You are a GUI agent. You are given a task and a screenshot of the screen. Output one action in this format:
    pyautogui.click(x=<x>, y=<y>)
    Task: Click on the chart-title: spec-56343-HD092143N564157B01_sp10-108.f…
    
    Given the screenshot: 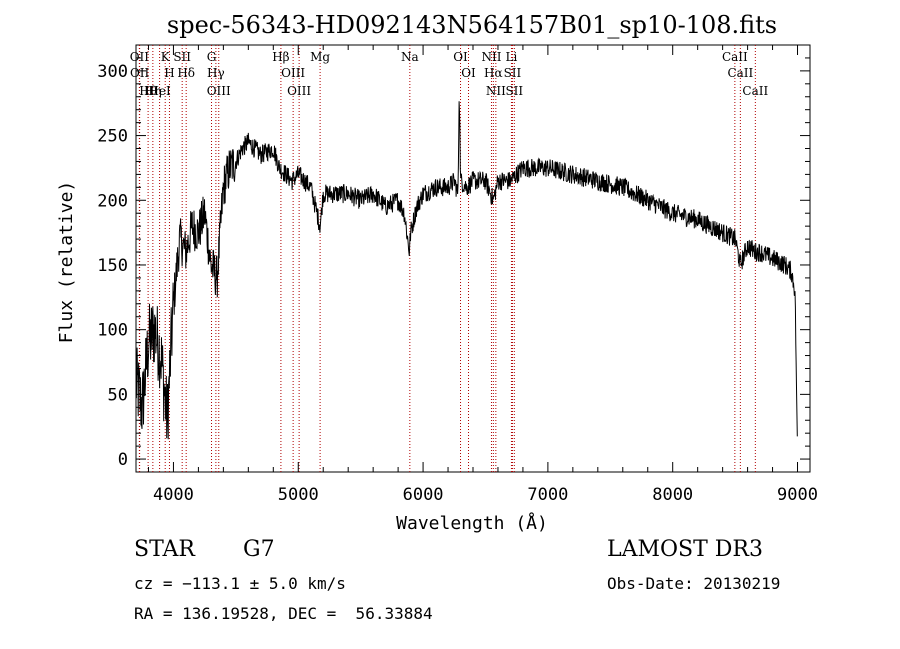 What is the action you would take?
    pyautogui.click(x=472, y=25)
    